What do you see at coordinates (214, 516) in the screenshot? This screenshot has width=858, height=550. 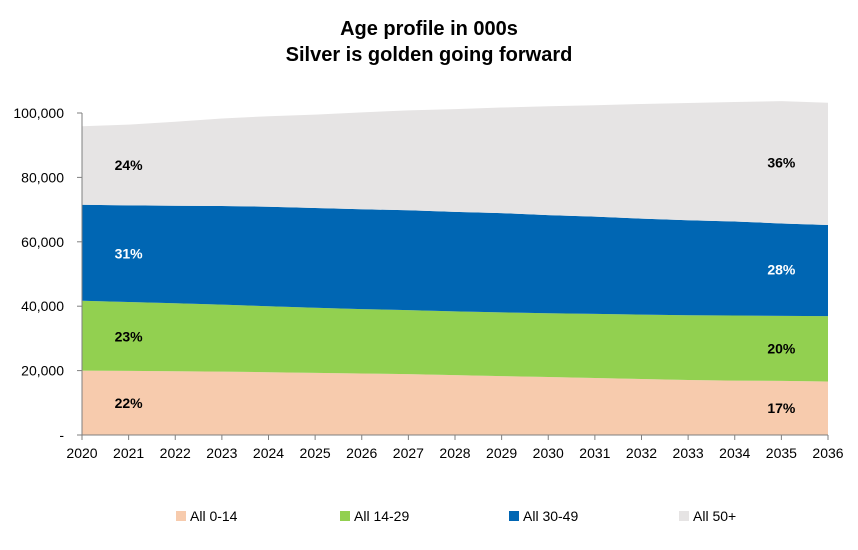 I see `legend-label: All 0-14` at bounding box center [214, 516].